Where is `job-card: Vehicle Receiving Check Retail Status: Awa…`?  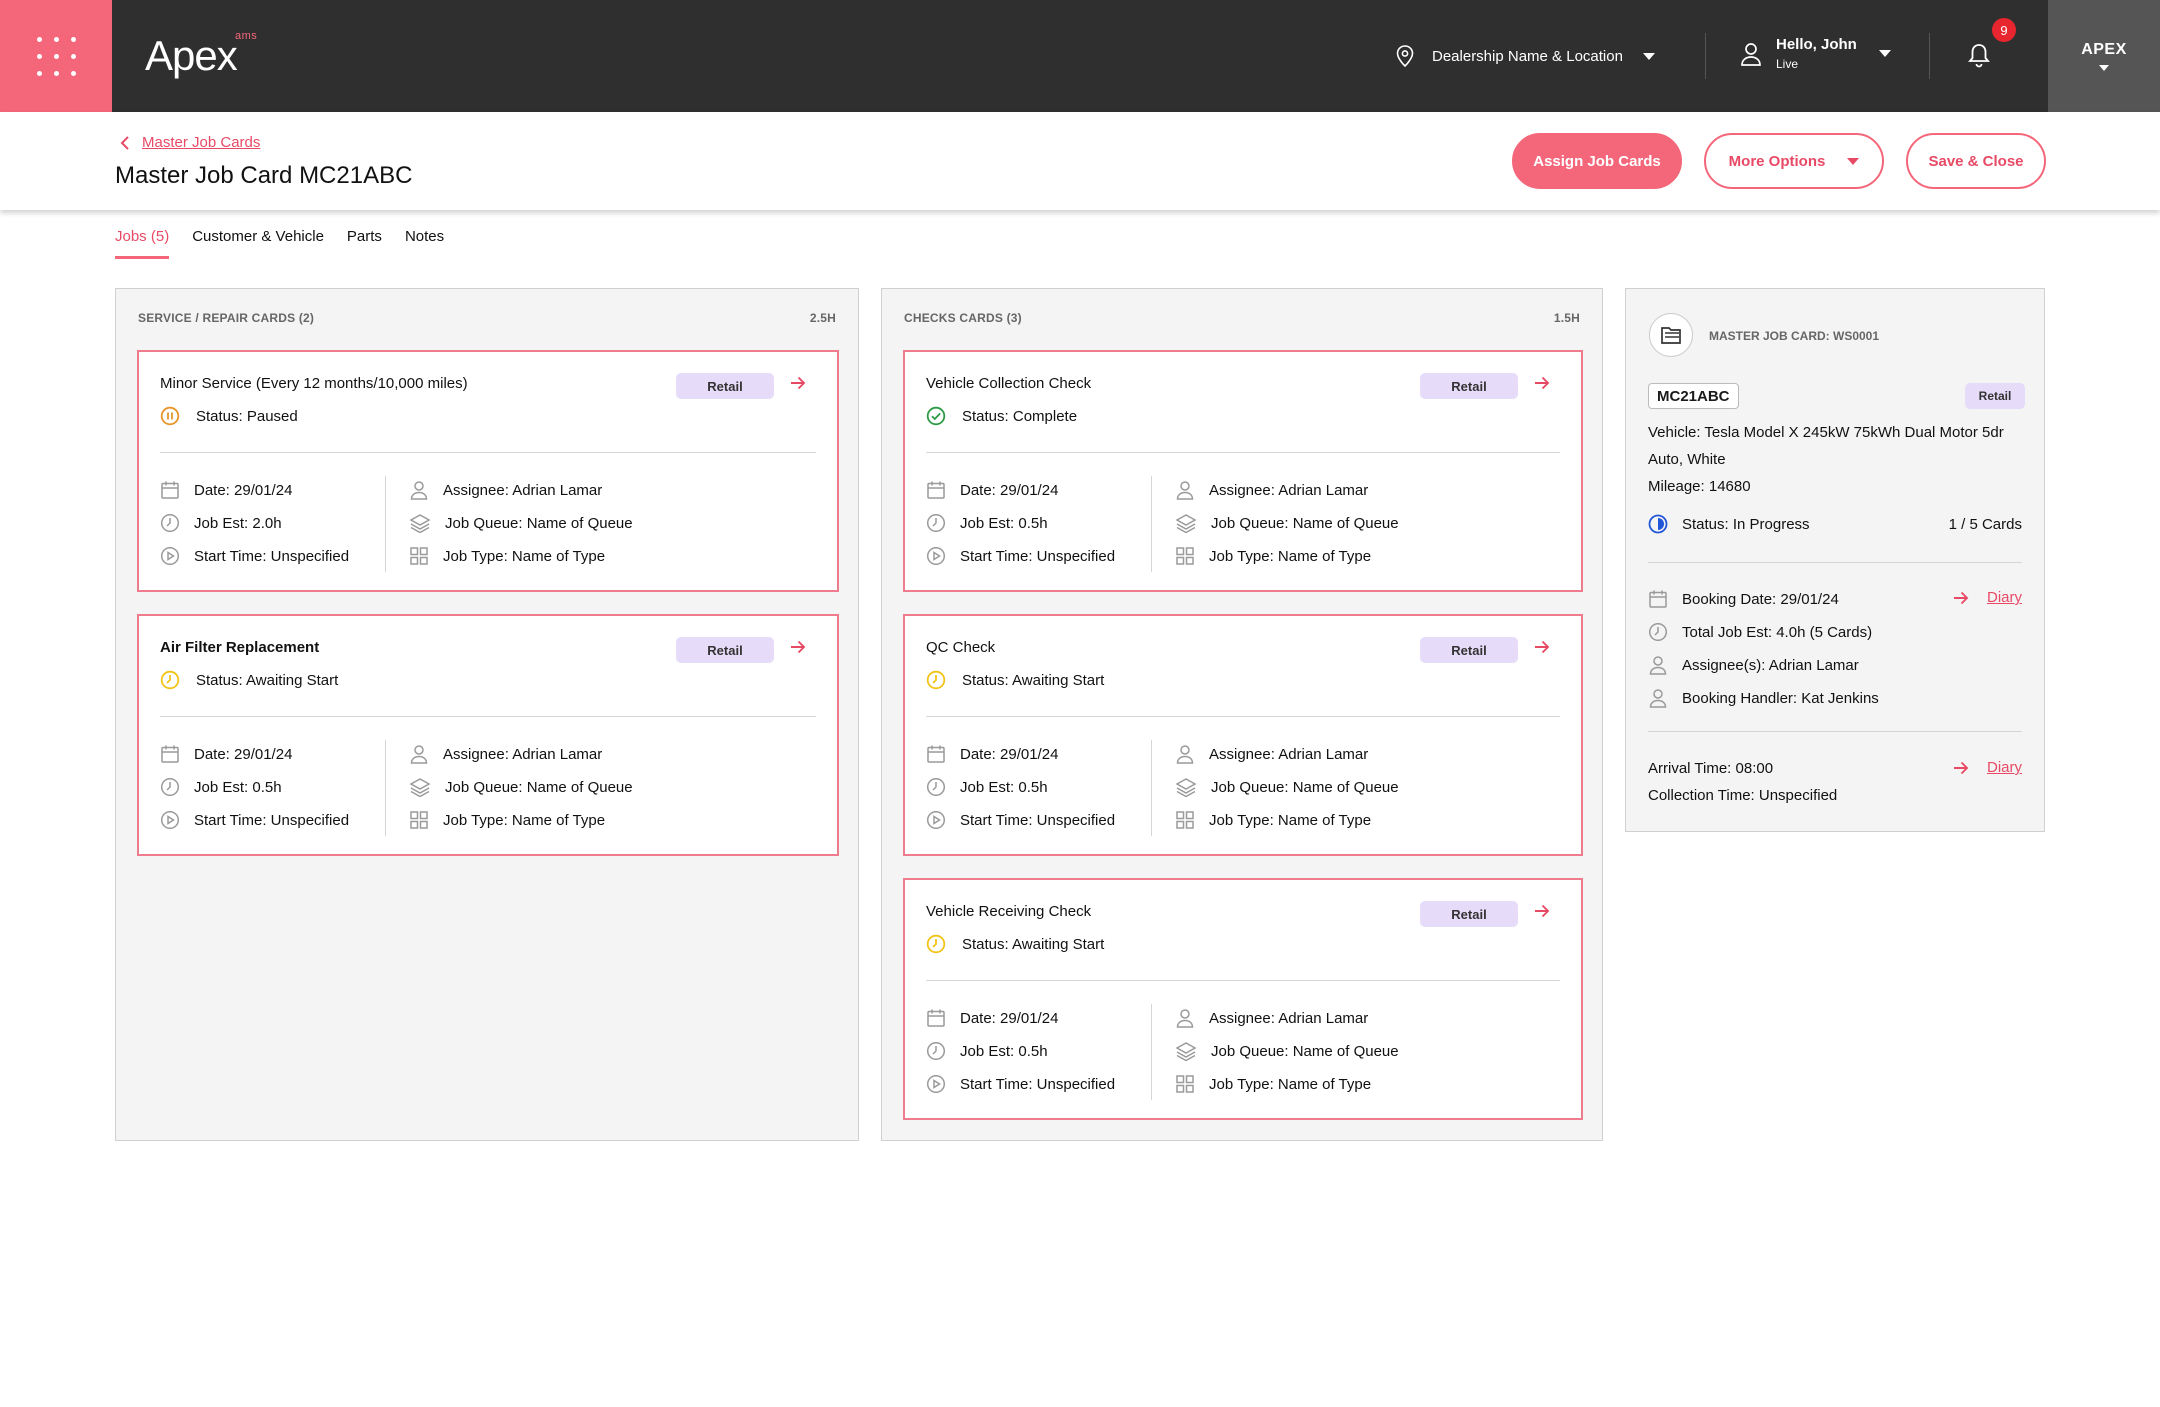
job-card: Vehicle Receiving Check Retail Status: Awa… is located at coordinates (1243, 999).